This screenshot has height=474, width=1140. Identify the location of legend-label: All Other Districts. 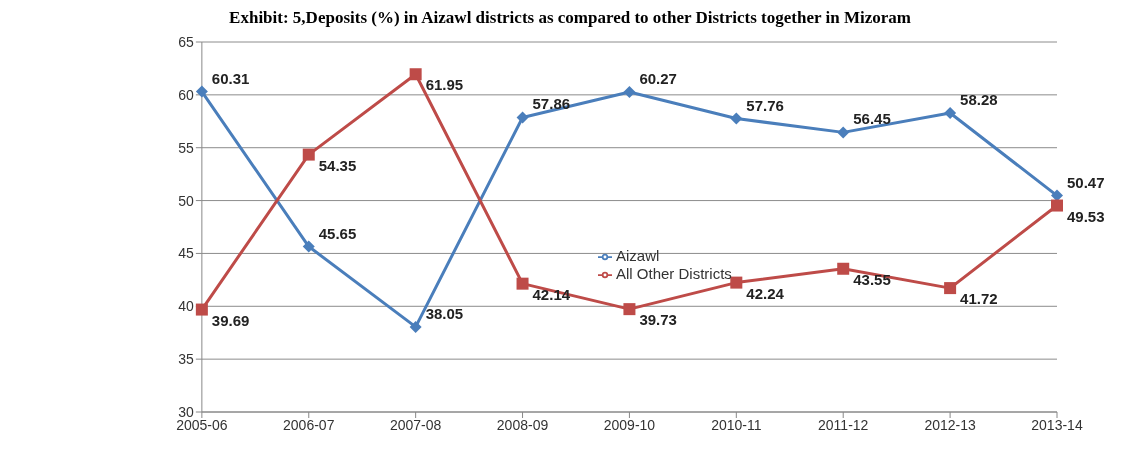
(674, 273).